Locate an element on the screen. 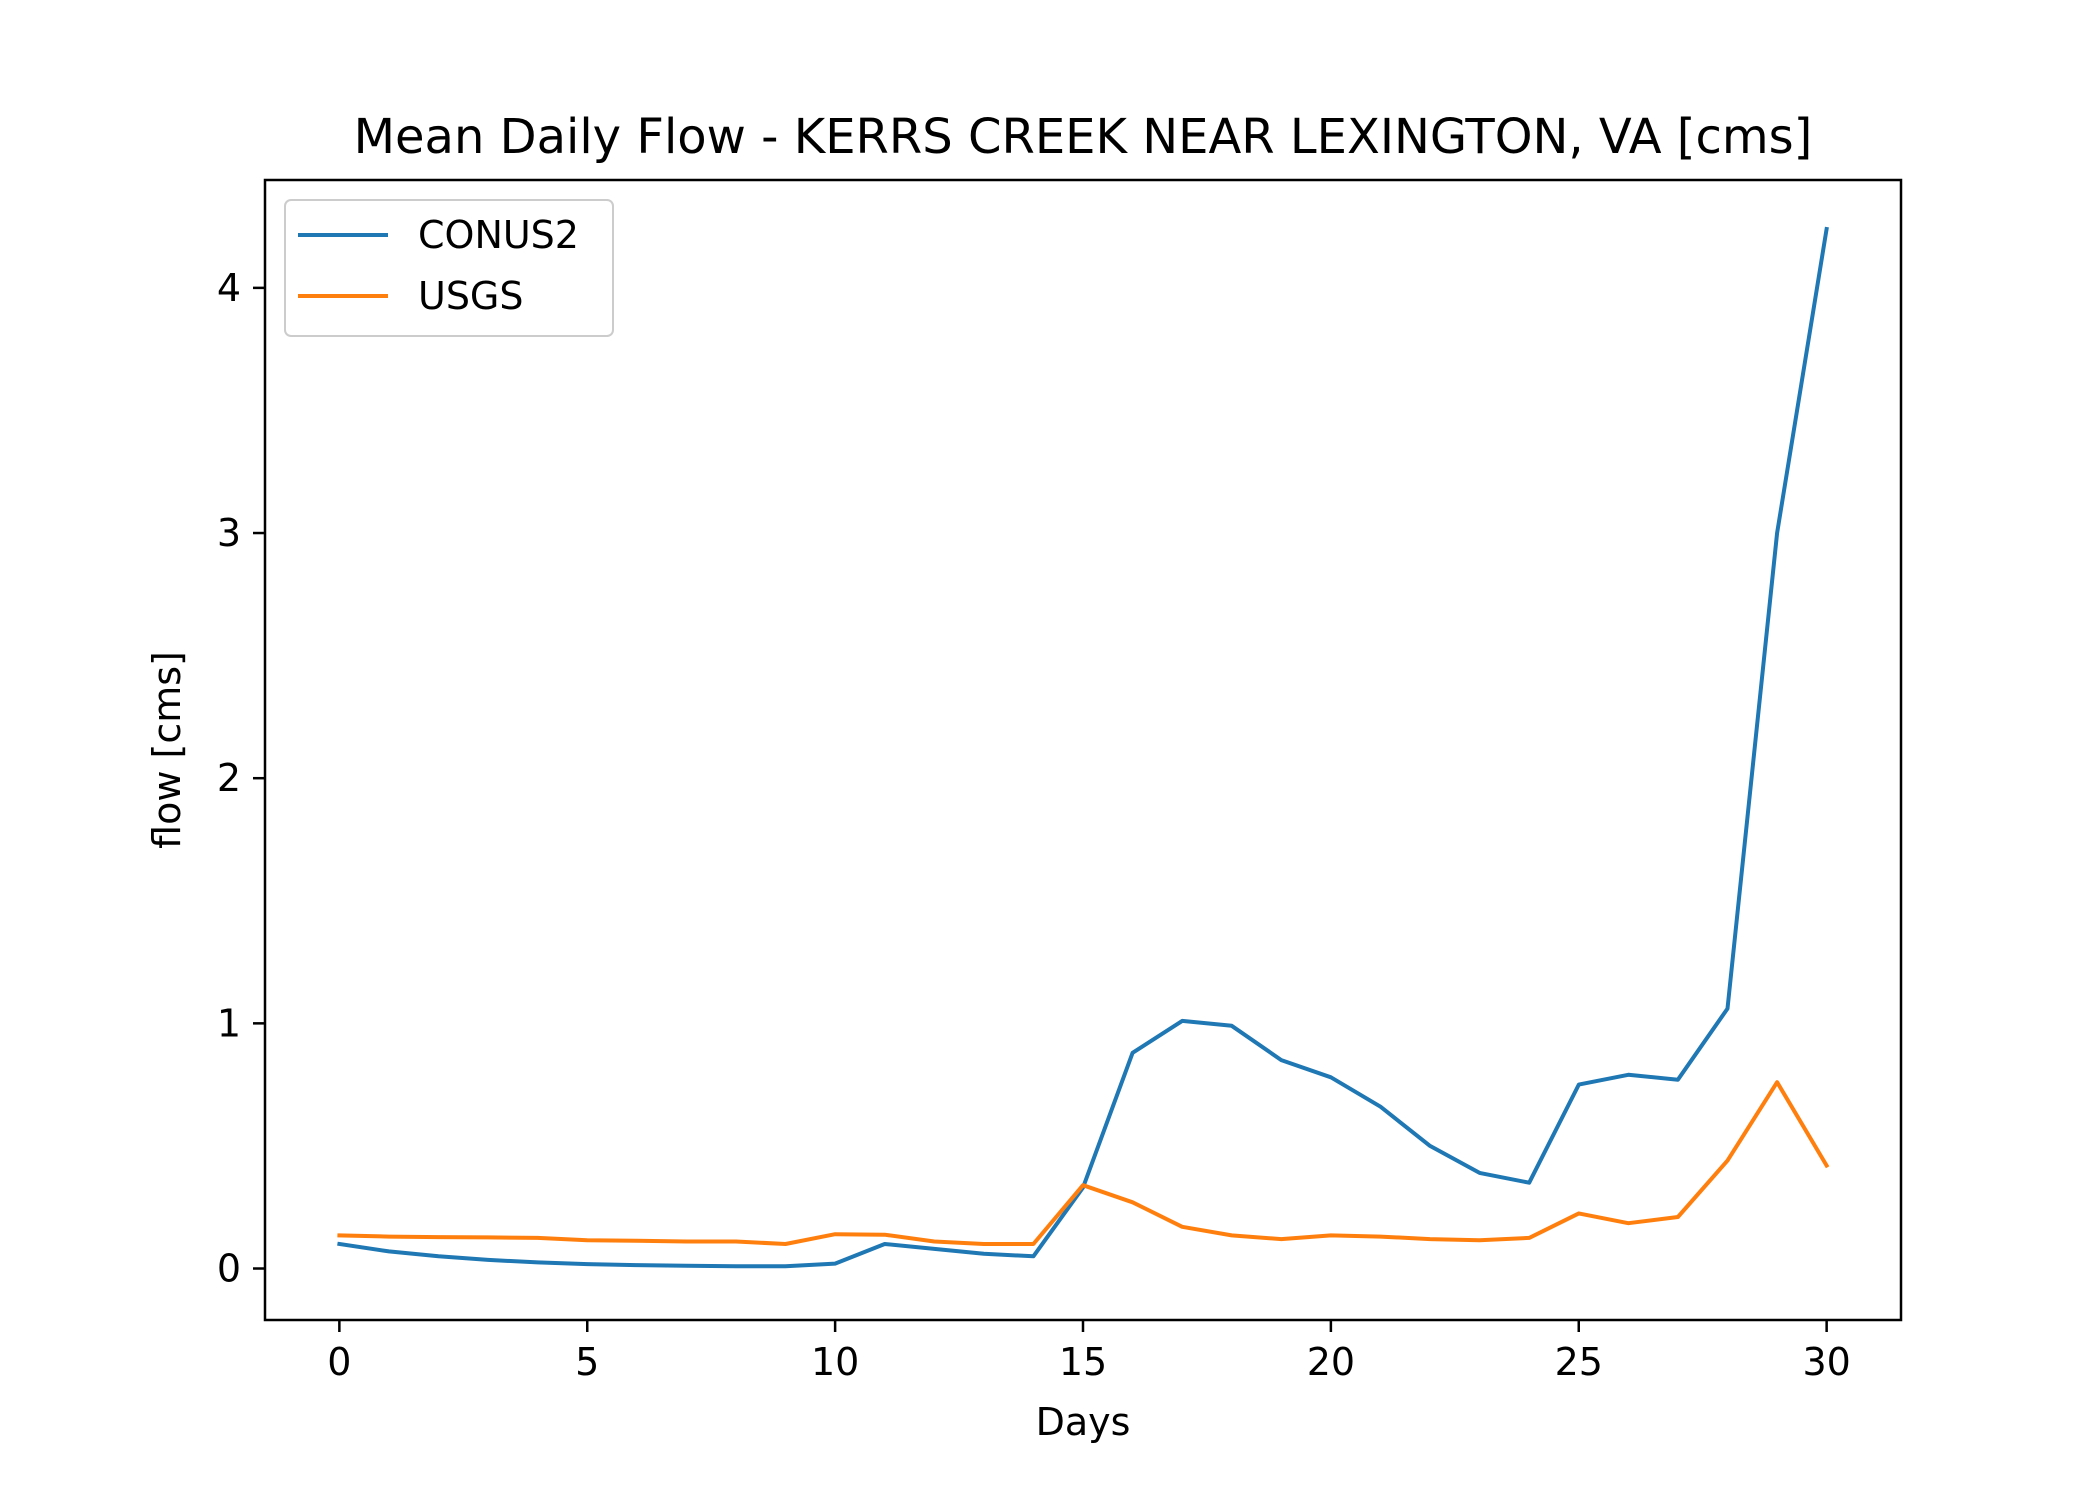  y-tick-label: 2 is located at coordinates (229, 778).